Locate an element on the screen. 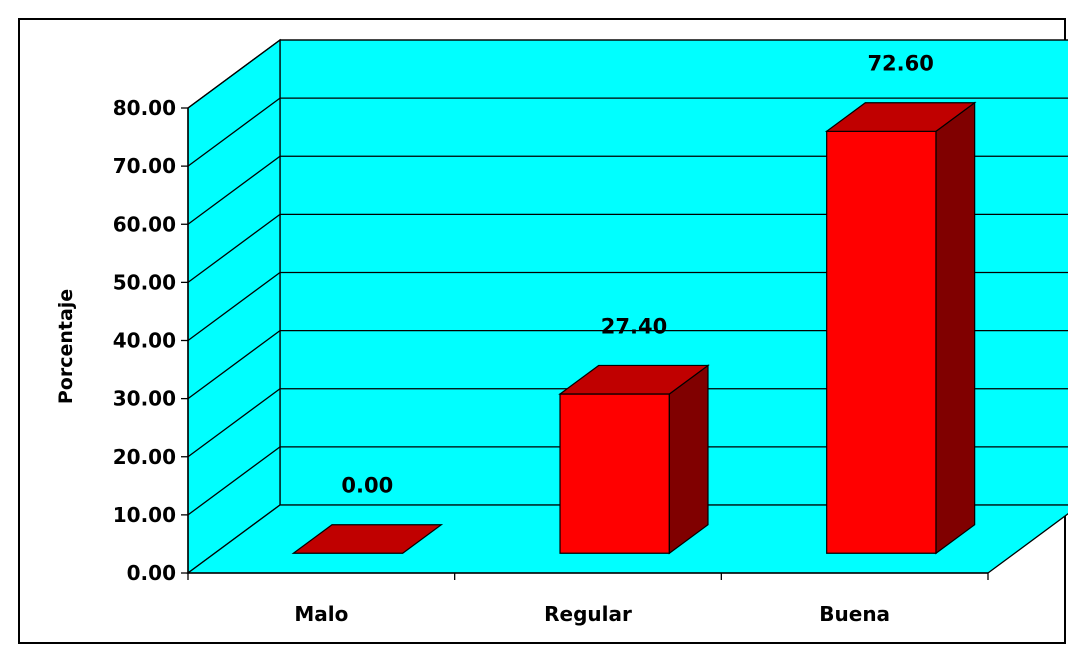  y-tick-label: 60.00 is located at coordinates (144, 224).